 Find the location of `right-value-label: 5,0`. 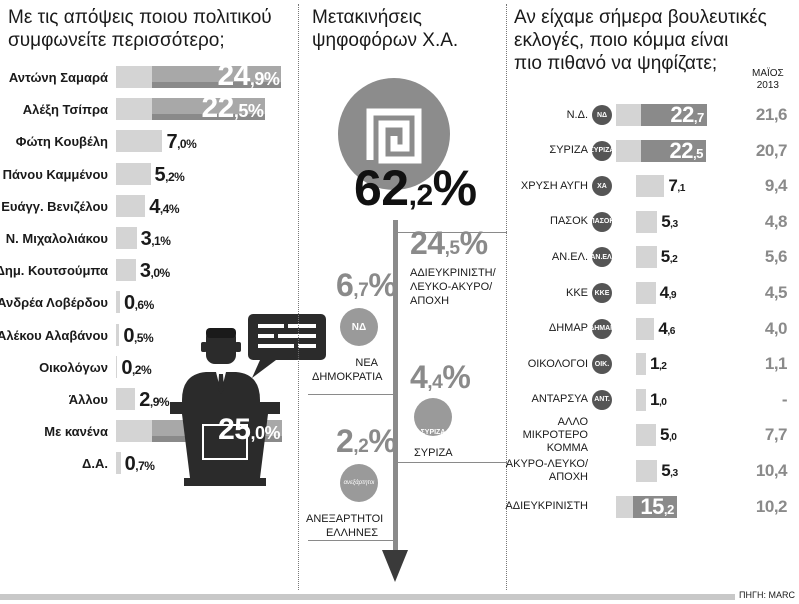

right-value-label: 5,0 is located at coordinates (668, 436).